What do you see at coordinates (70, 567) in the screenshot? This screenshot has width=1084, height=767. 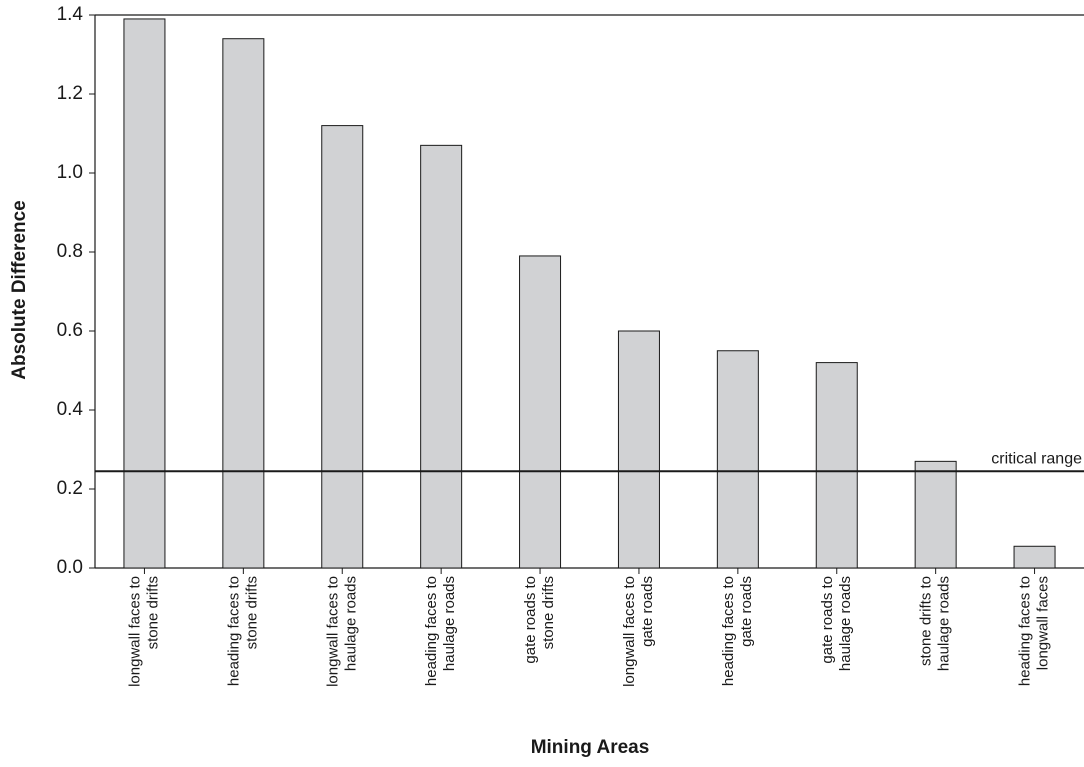 I see `y-tick-label: 0.0` at bounding box center [70, 567].